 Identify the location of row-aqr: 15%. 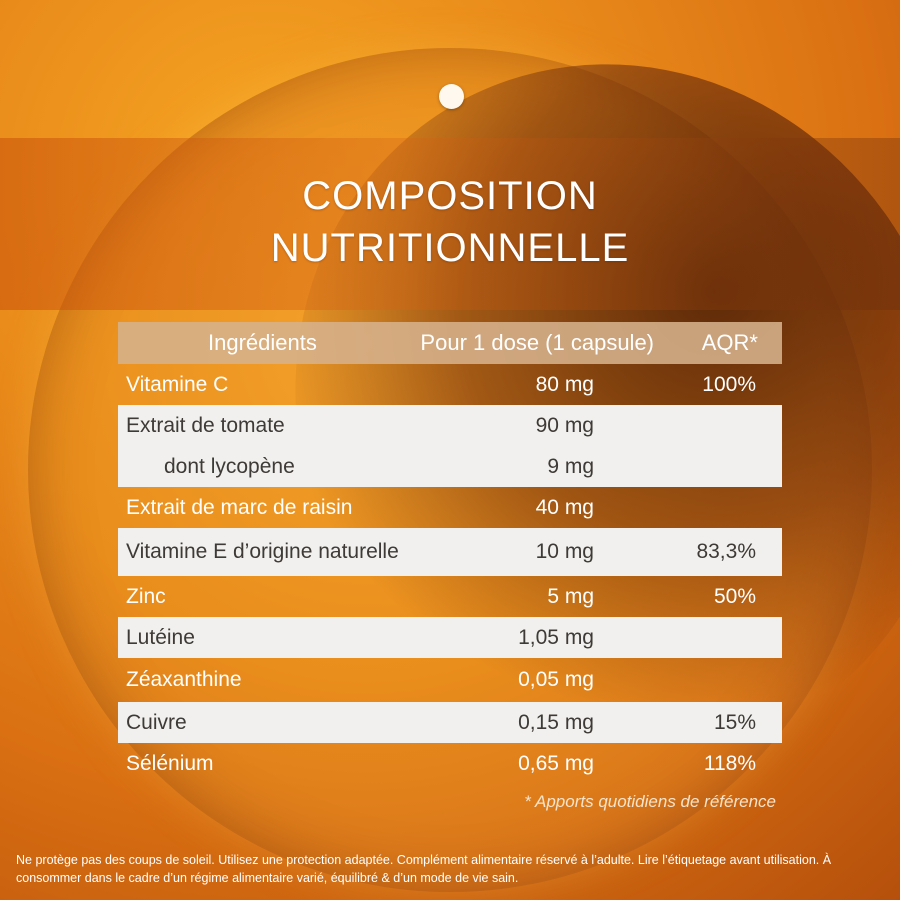
(734, 722).